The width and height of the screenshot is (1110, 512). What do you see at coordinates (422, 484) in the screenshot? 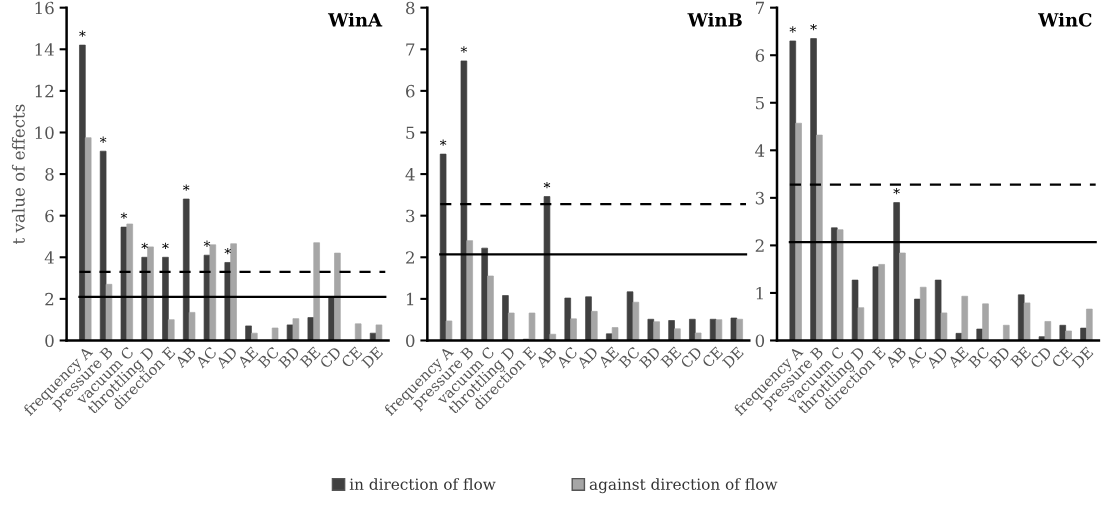
I see `legend-label: in direction of flow` at bounding box center [422, 484].